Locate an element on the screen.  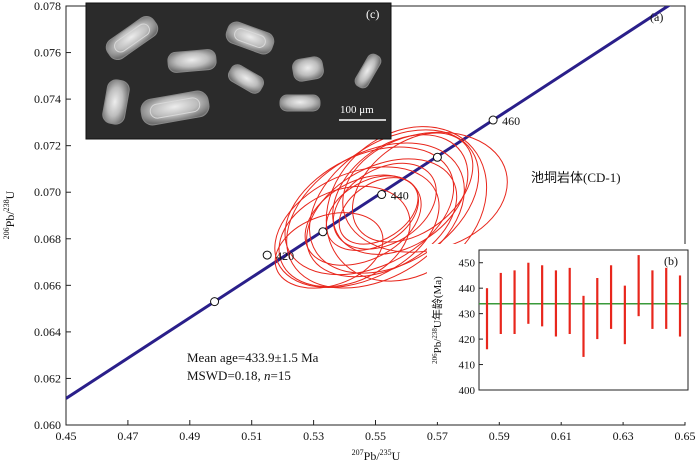
panel-c-cl-image: 100 μm (c) is located at coordinates (238, 71).